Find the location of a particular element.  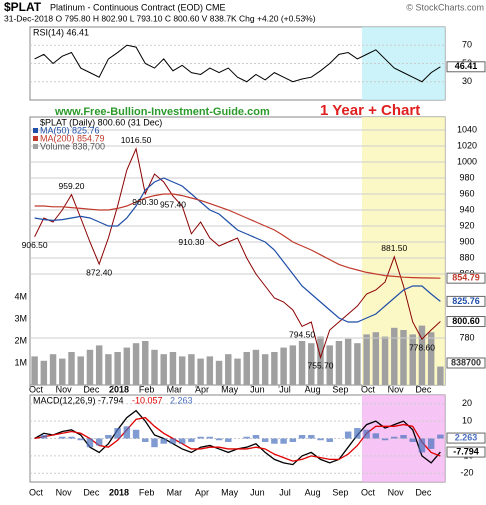

x-tick-label: May is located at coordinates (230, 492).